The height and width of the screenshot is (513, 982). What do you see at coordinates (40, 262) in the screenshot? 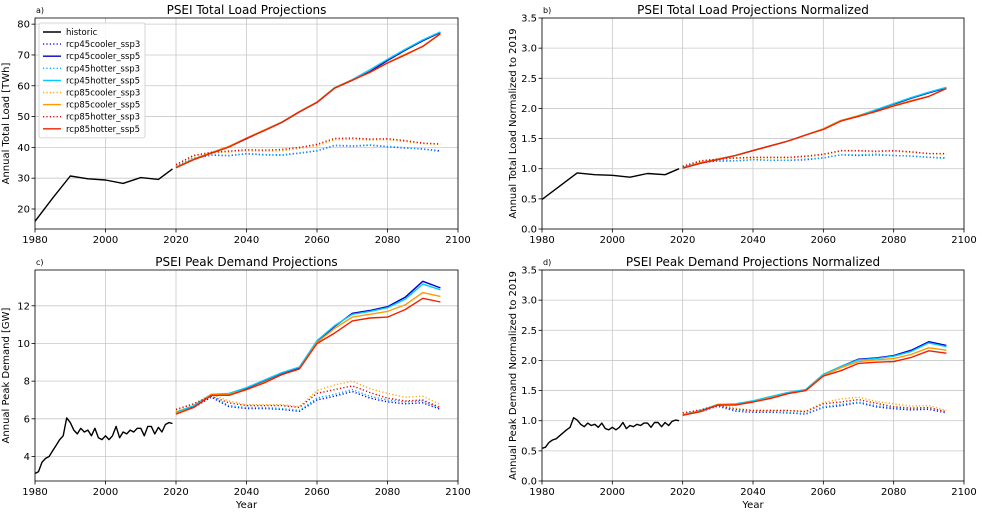
I see `panel-label: c)` at bounding box center [40, 262].